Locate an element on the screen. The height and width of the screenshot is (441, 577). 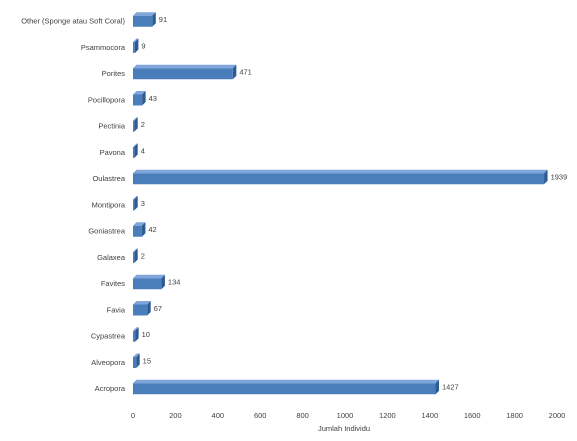
x-tick-label: 1800 is located at coordinates (514, 415).